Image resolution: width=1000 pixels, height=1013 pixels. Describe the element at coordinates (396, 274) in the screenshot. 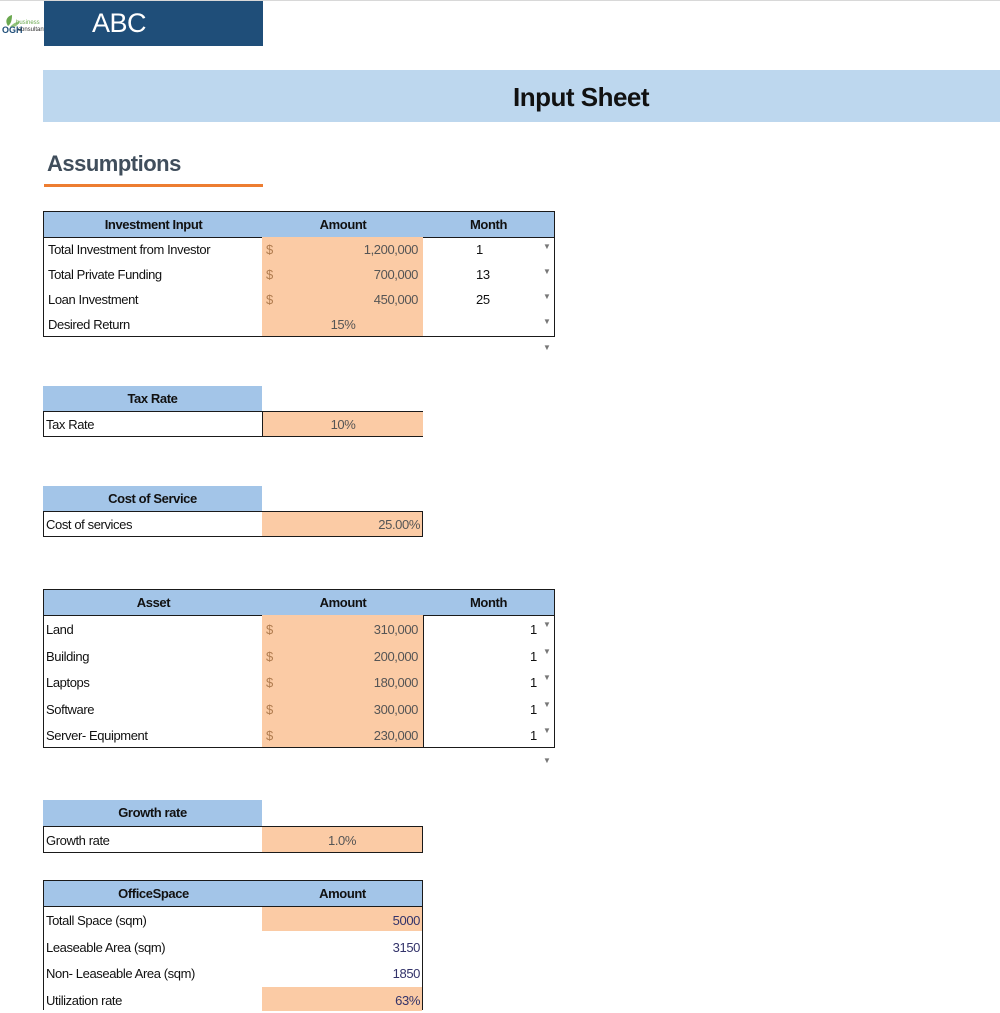

I see `amount-value: 700,000` at that location.